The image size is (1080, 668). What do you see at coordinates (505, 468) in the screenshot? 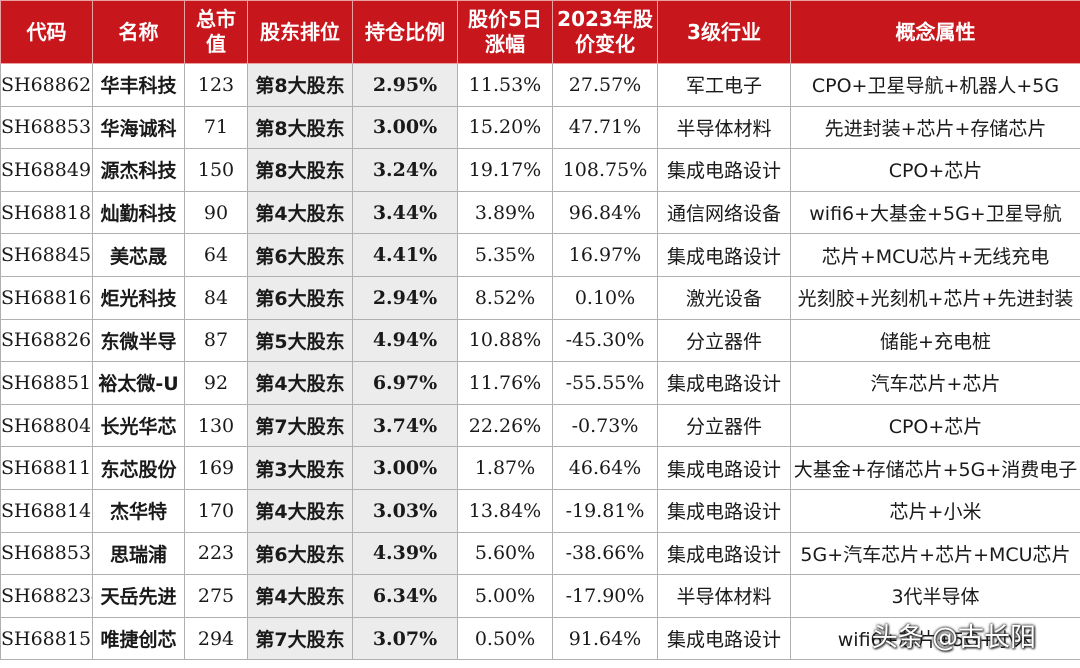
I see `cell-5day-change: 1.87%` at bounding box center [505, 468].